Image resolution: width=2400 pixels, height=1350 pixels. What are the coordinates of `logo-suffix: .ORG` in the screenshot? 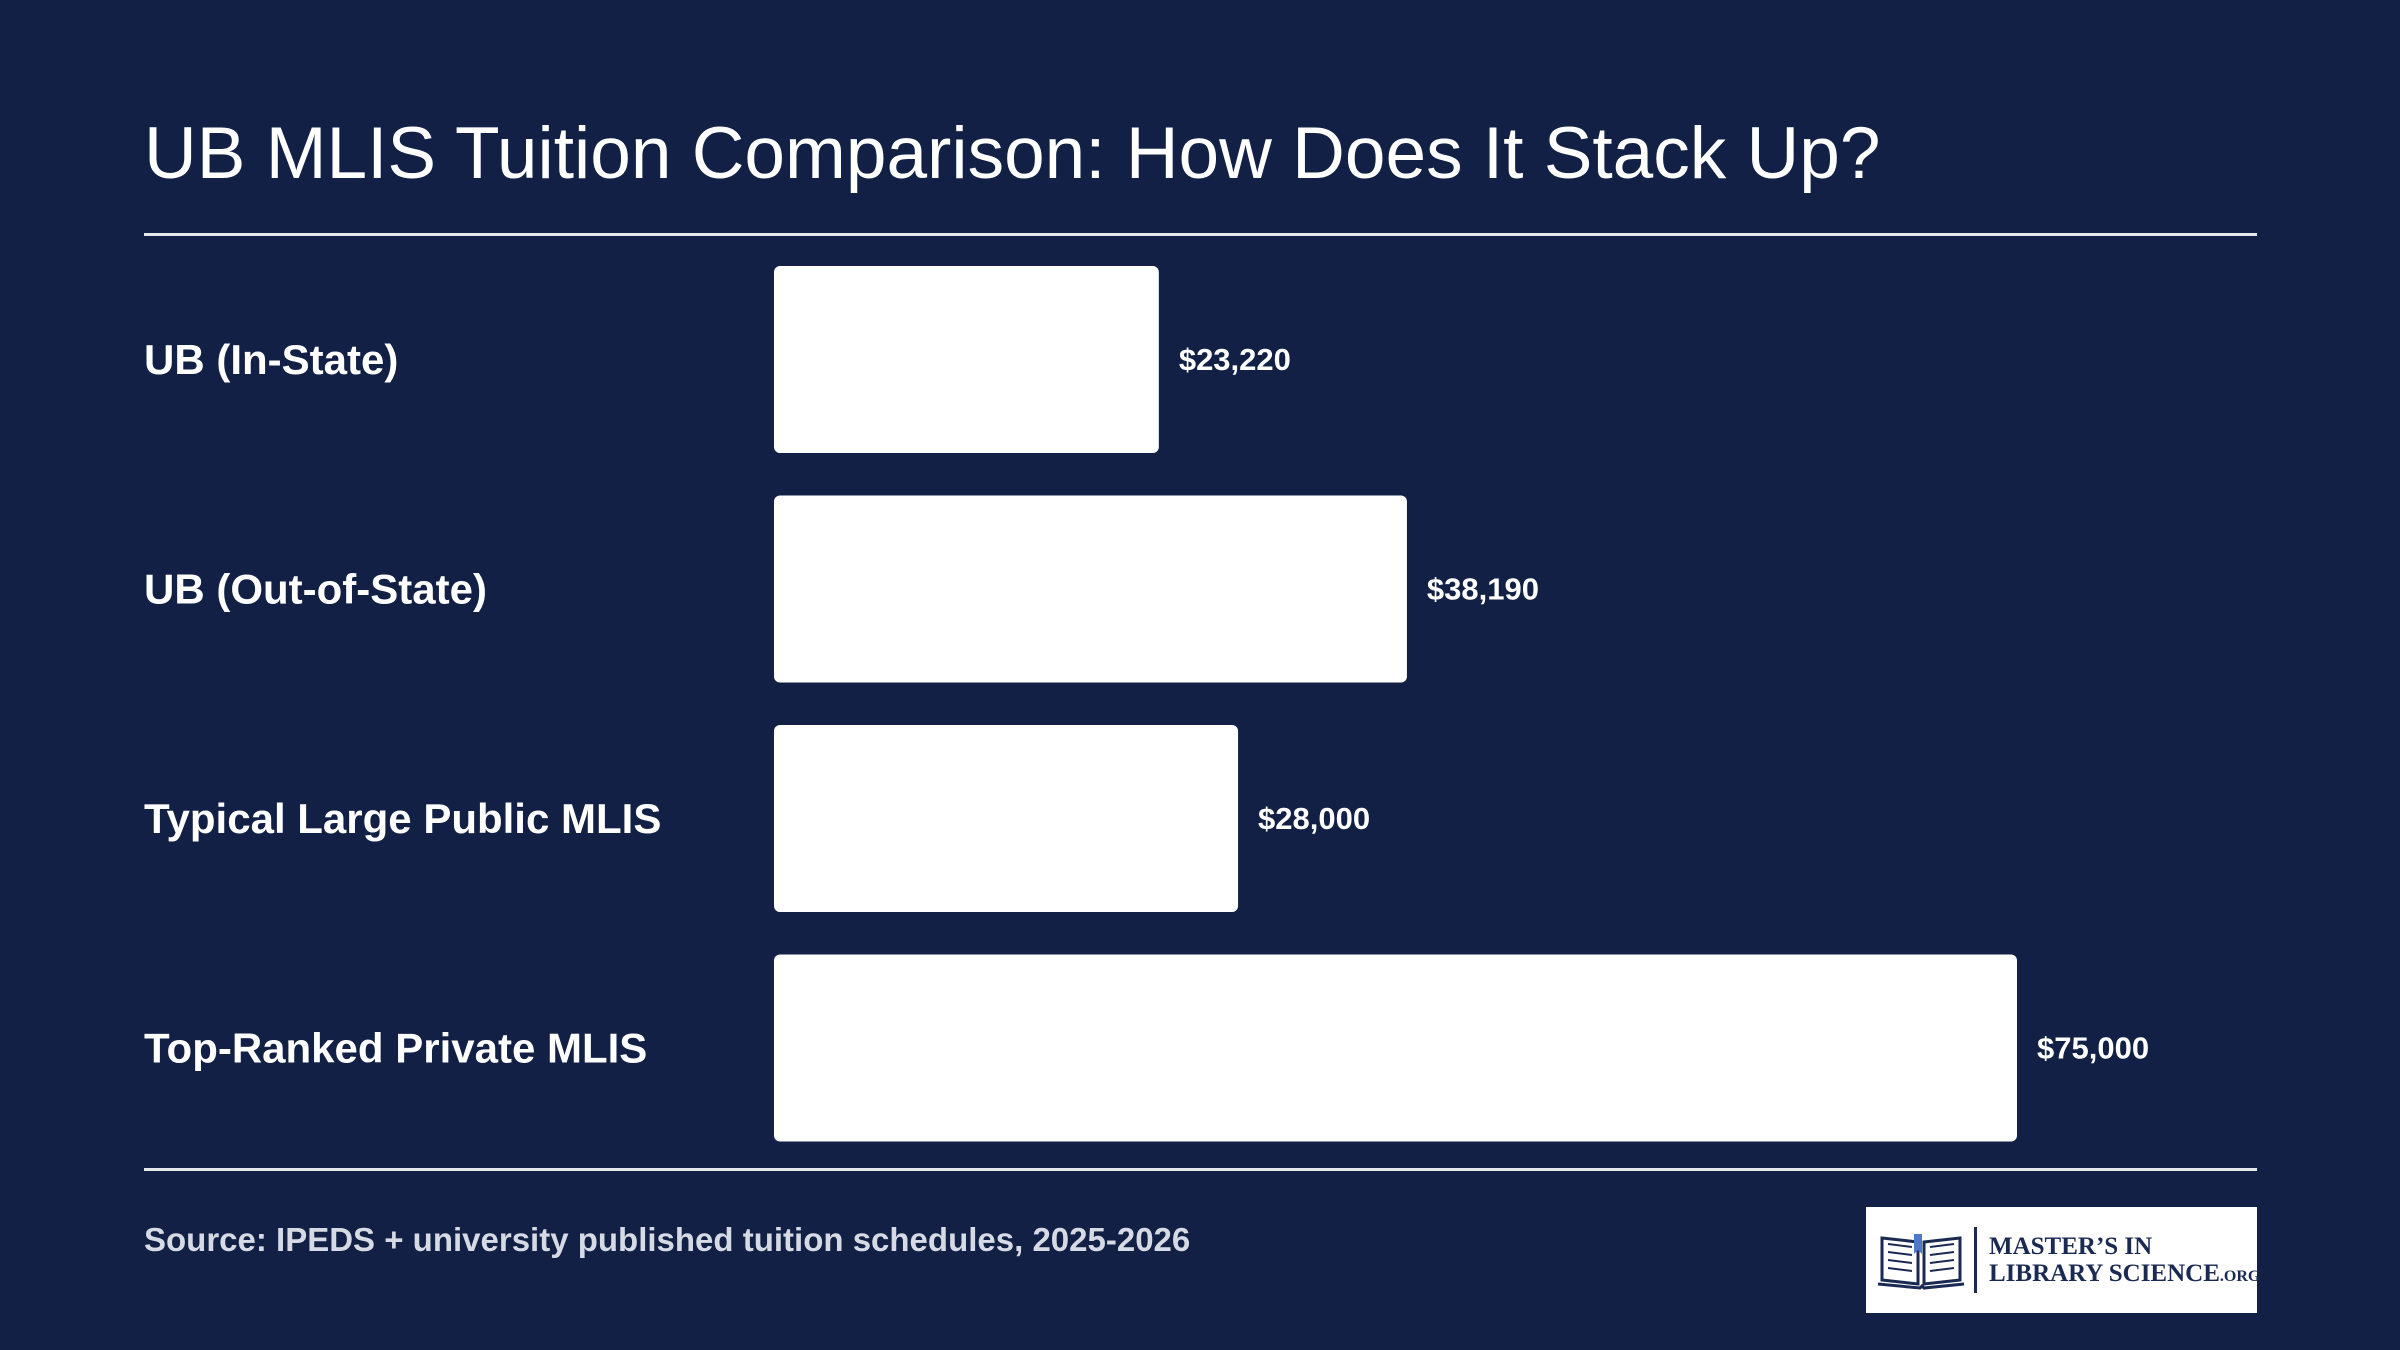 It's located at (2240, 1276).